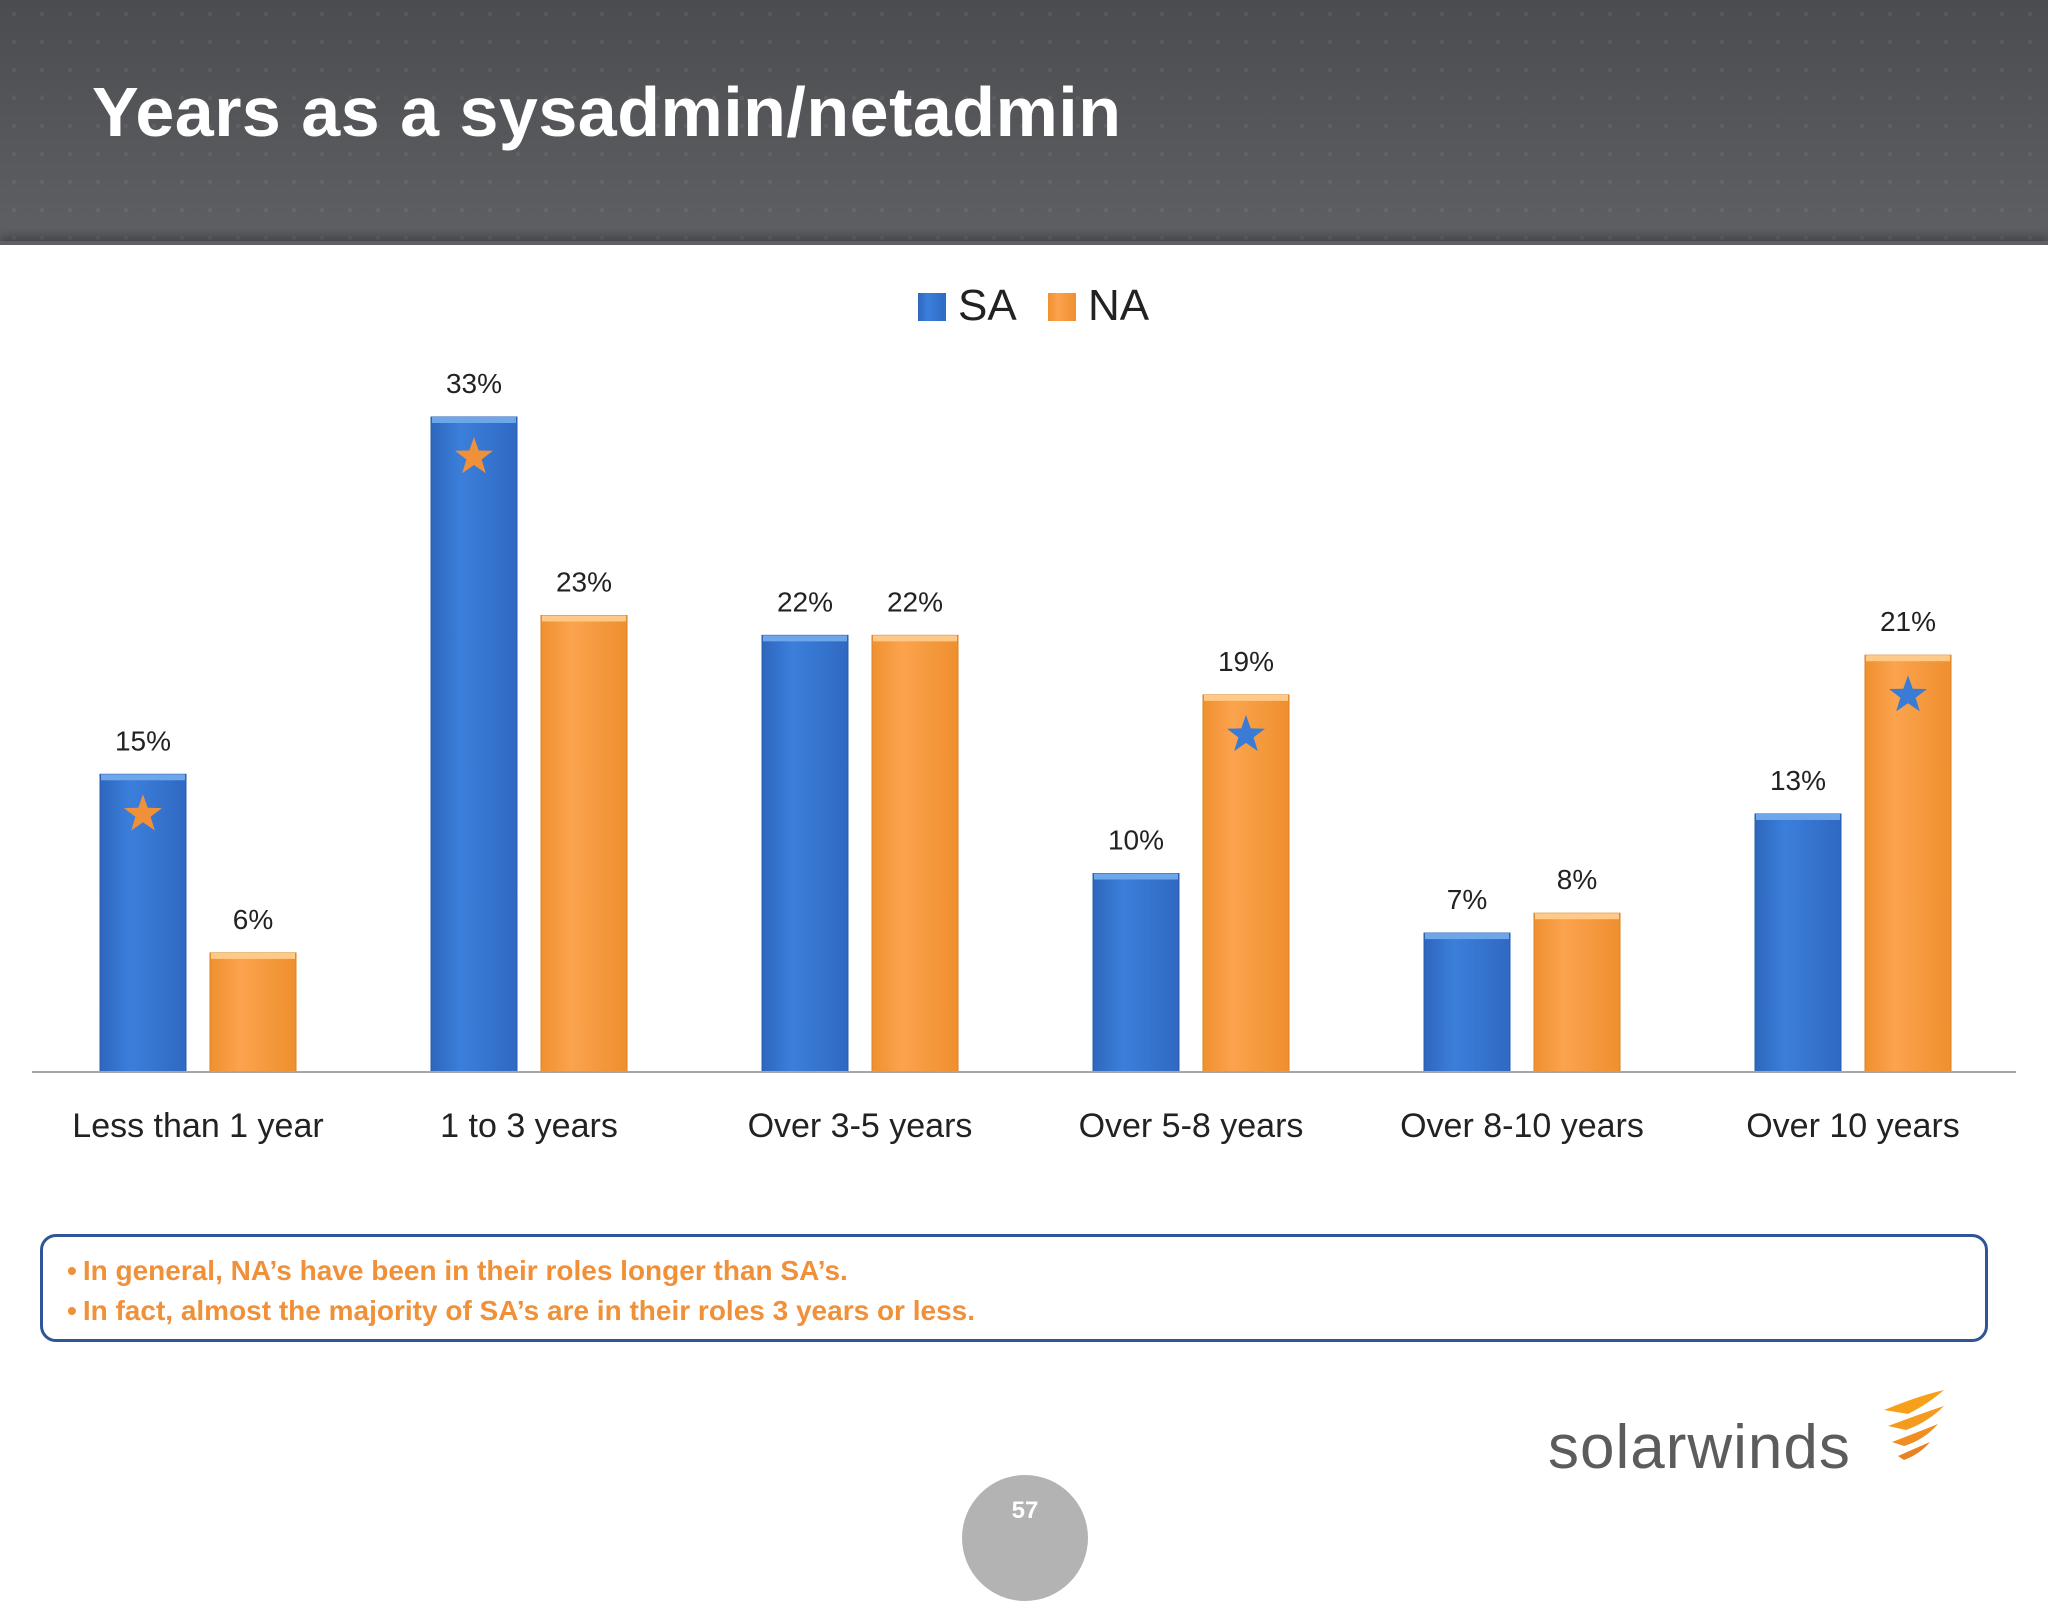  I want to click on bar-highlight-na-over-8-10-years, so click(1577, 916).